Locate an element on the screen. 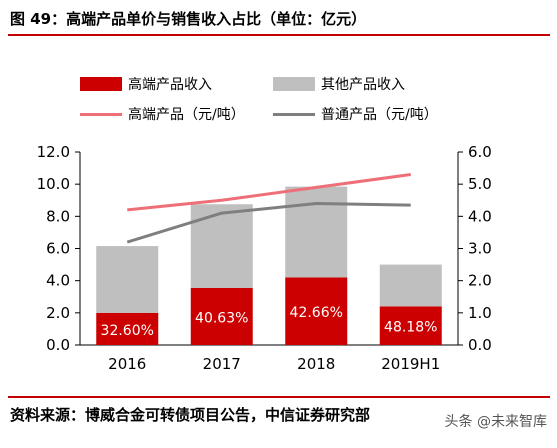 Image resolution: width=557 pixels, height=448 pixels. line-high-end-price is located at coordinates (269, 192).